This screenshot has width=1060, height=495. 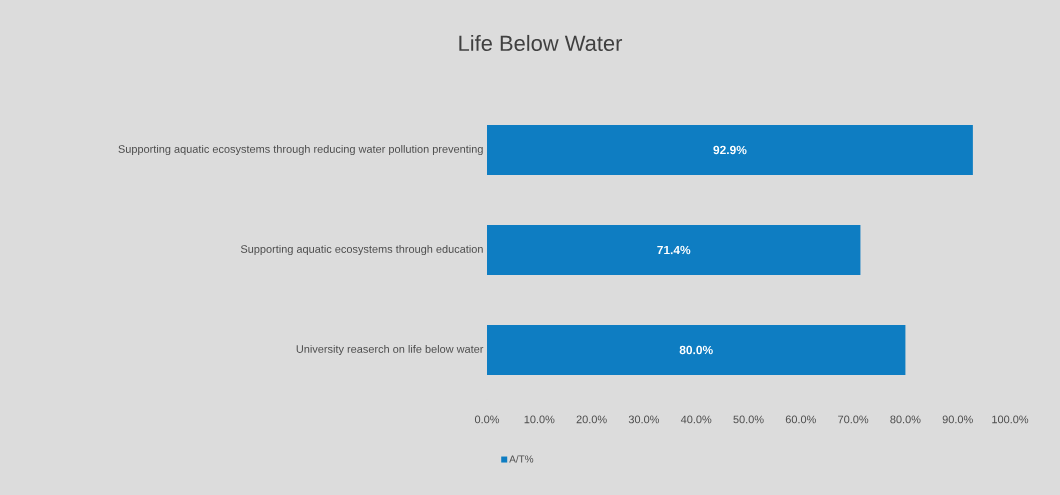 I want to click on x-tick-label: 100.0%, so click(x=1010, y=419).